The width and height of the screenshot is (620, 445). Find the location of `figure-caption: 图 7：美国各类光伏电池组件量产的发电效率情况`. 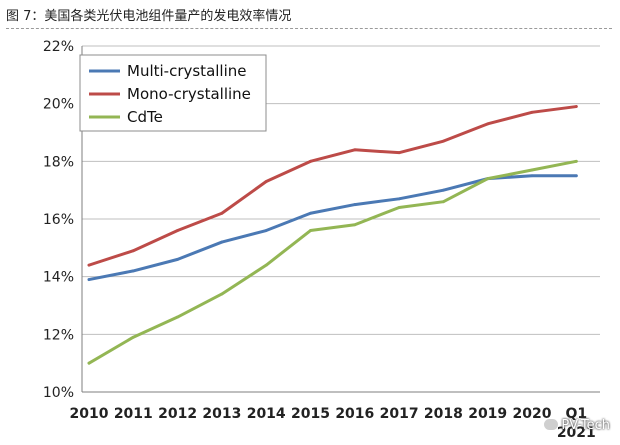

figure-caption: 图 7：美国各类光伏电池组件量产的发电效率情况 is located at coordinates (149, 16).